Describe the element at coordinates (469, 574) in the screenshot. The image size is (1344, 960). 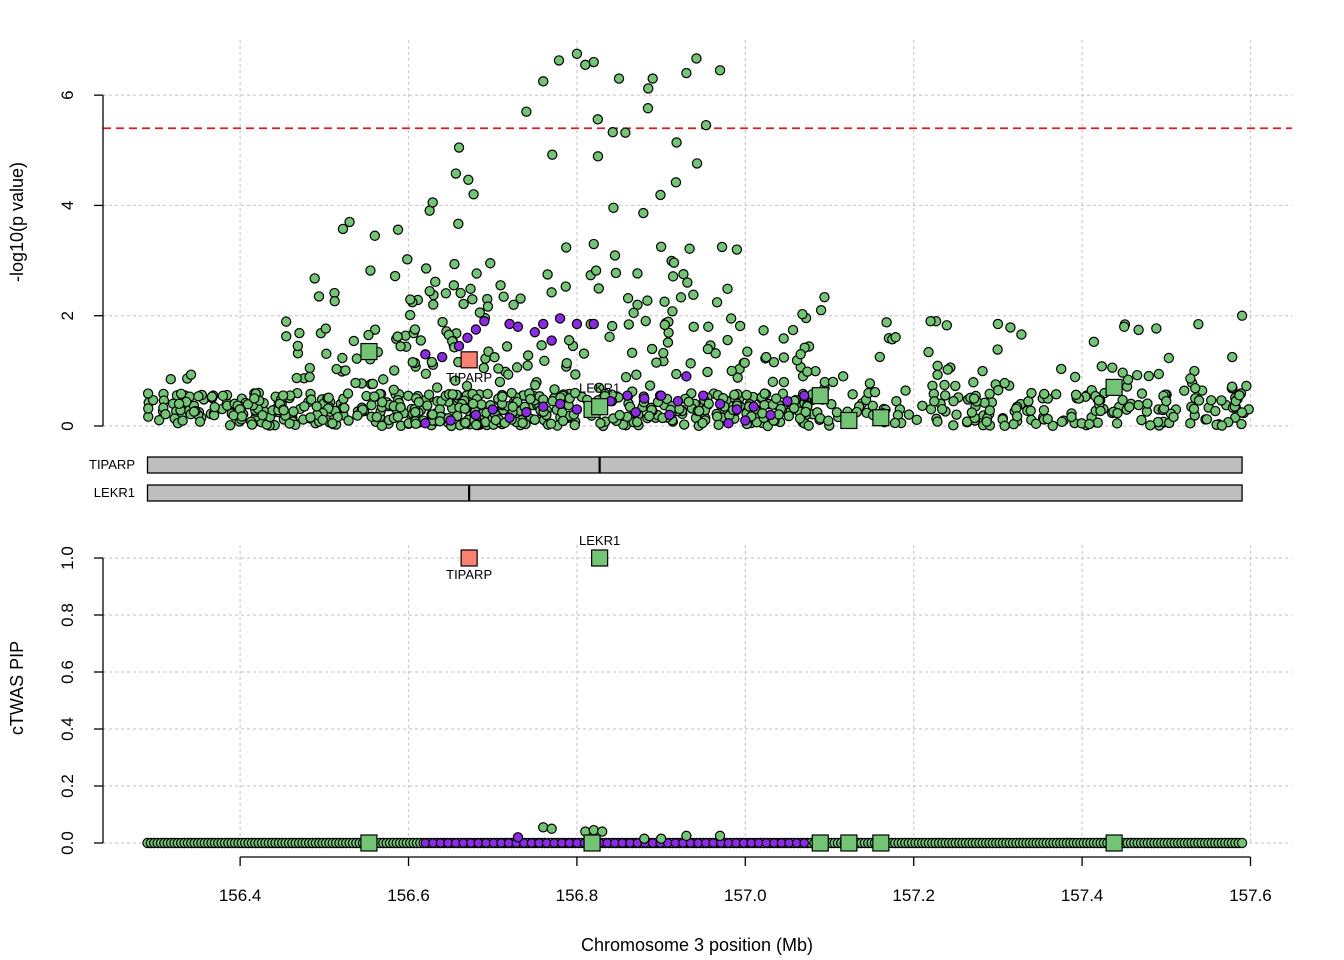
I see `pip-annotation: TIPARP` at that location.